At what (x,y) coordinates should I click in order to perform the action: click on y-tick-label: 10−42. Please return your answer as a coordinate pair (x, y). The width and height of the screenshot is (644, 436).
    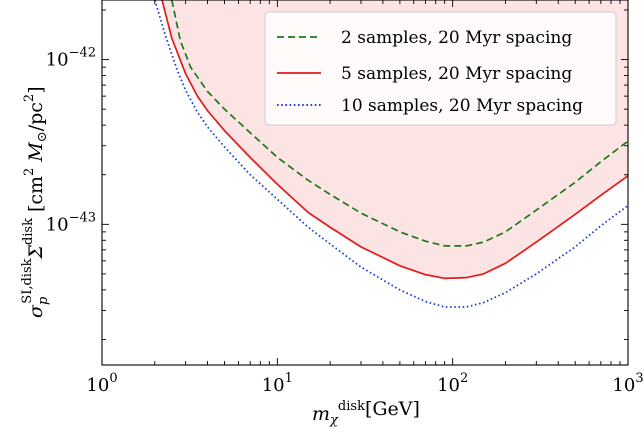
    Looking at the image, I should click on (71, 58).